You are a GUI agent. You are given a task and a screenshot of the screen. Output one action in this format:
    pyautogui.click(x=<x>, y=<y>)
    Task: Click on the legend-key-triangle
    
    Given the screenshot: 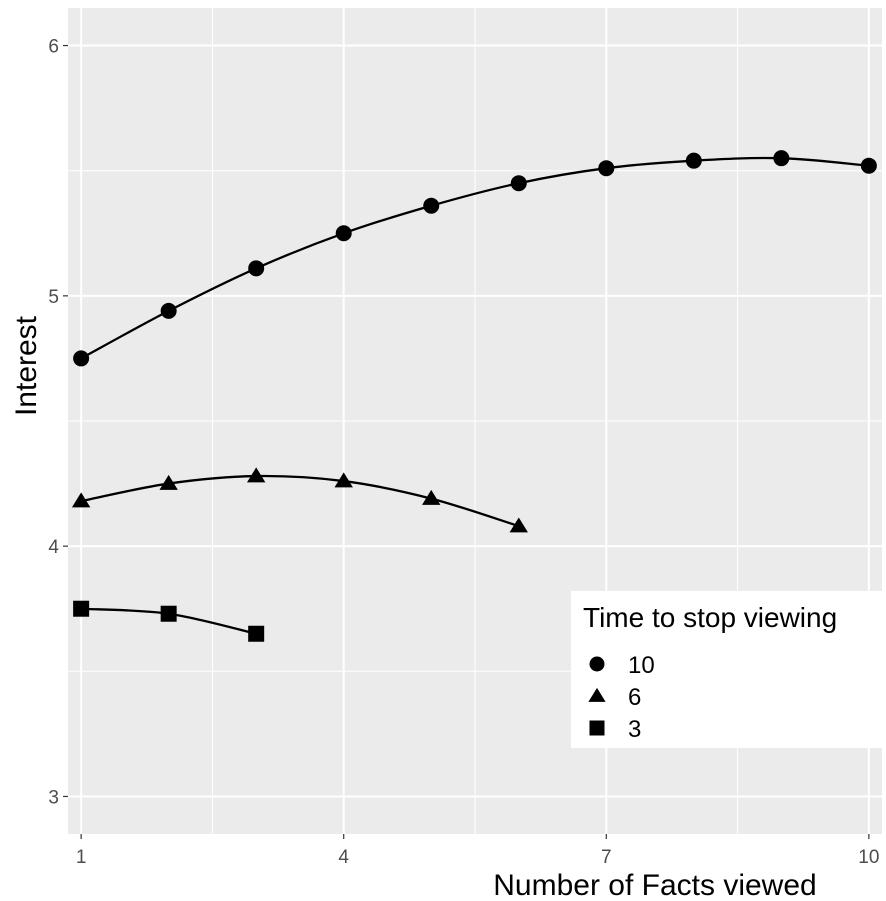 What is the action you would take?
    pyautogui.click(x=597, y=694)
    